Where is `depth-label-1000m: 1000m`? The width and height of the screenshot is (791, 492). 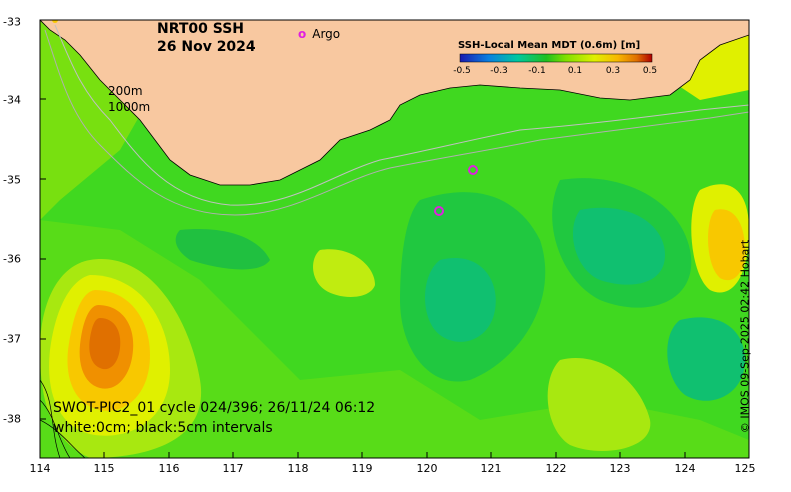 depth-label-1000m: 1000m is located at coordinates (129, 107).